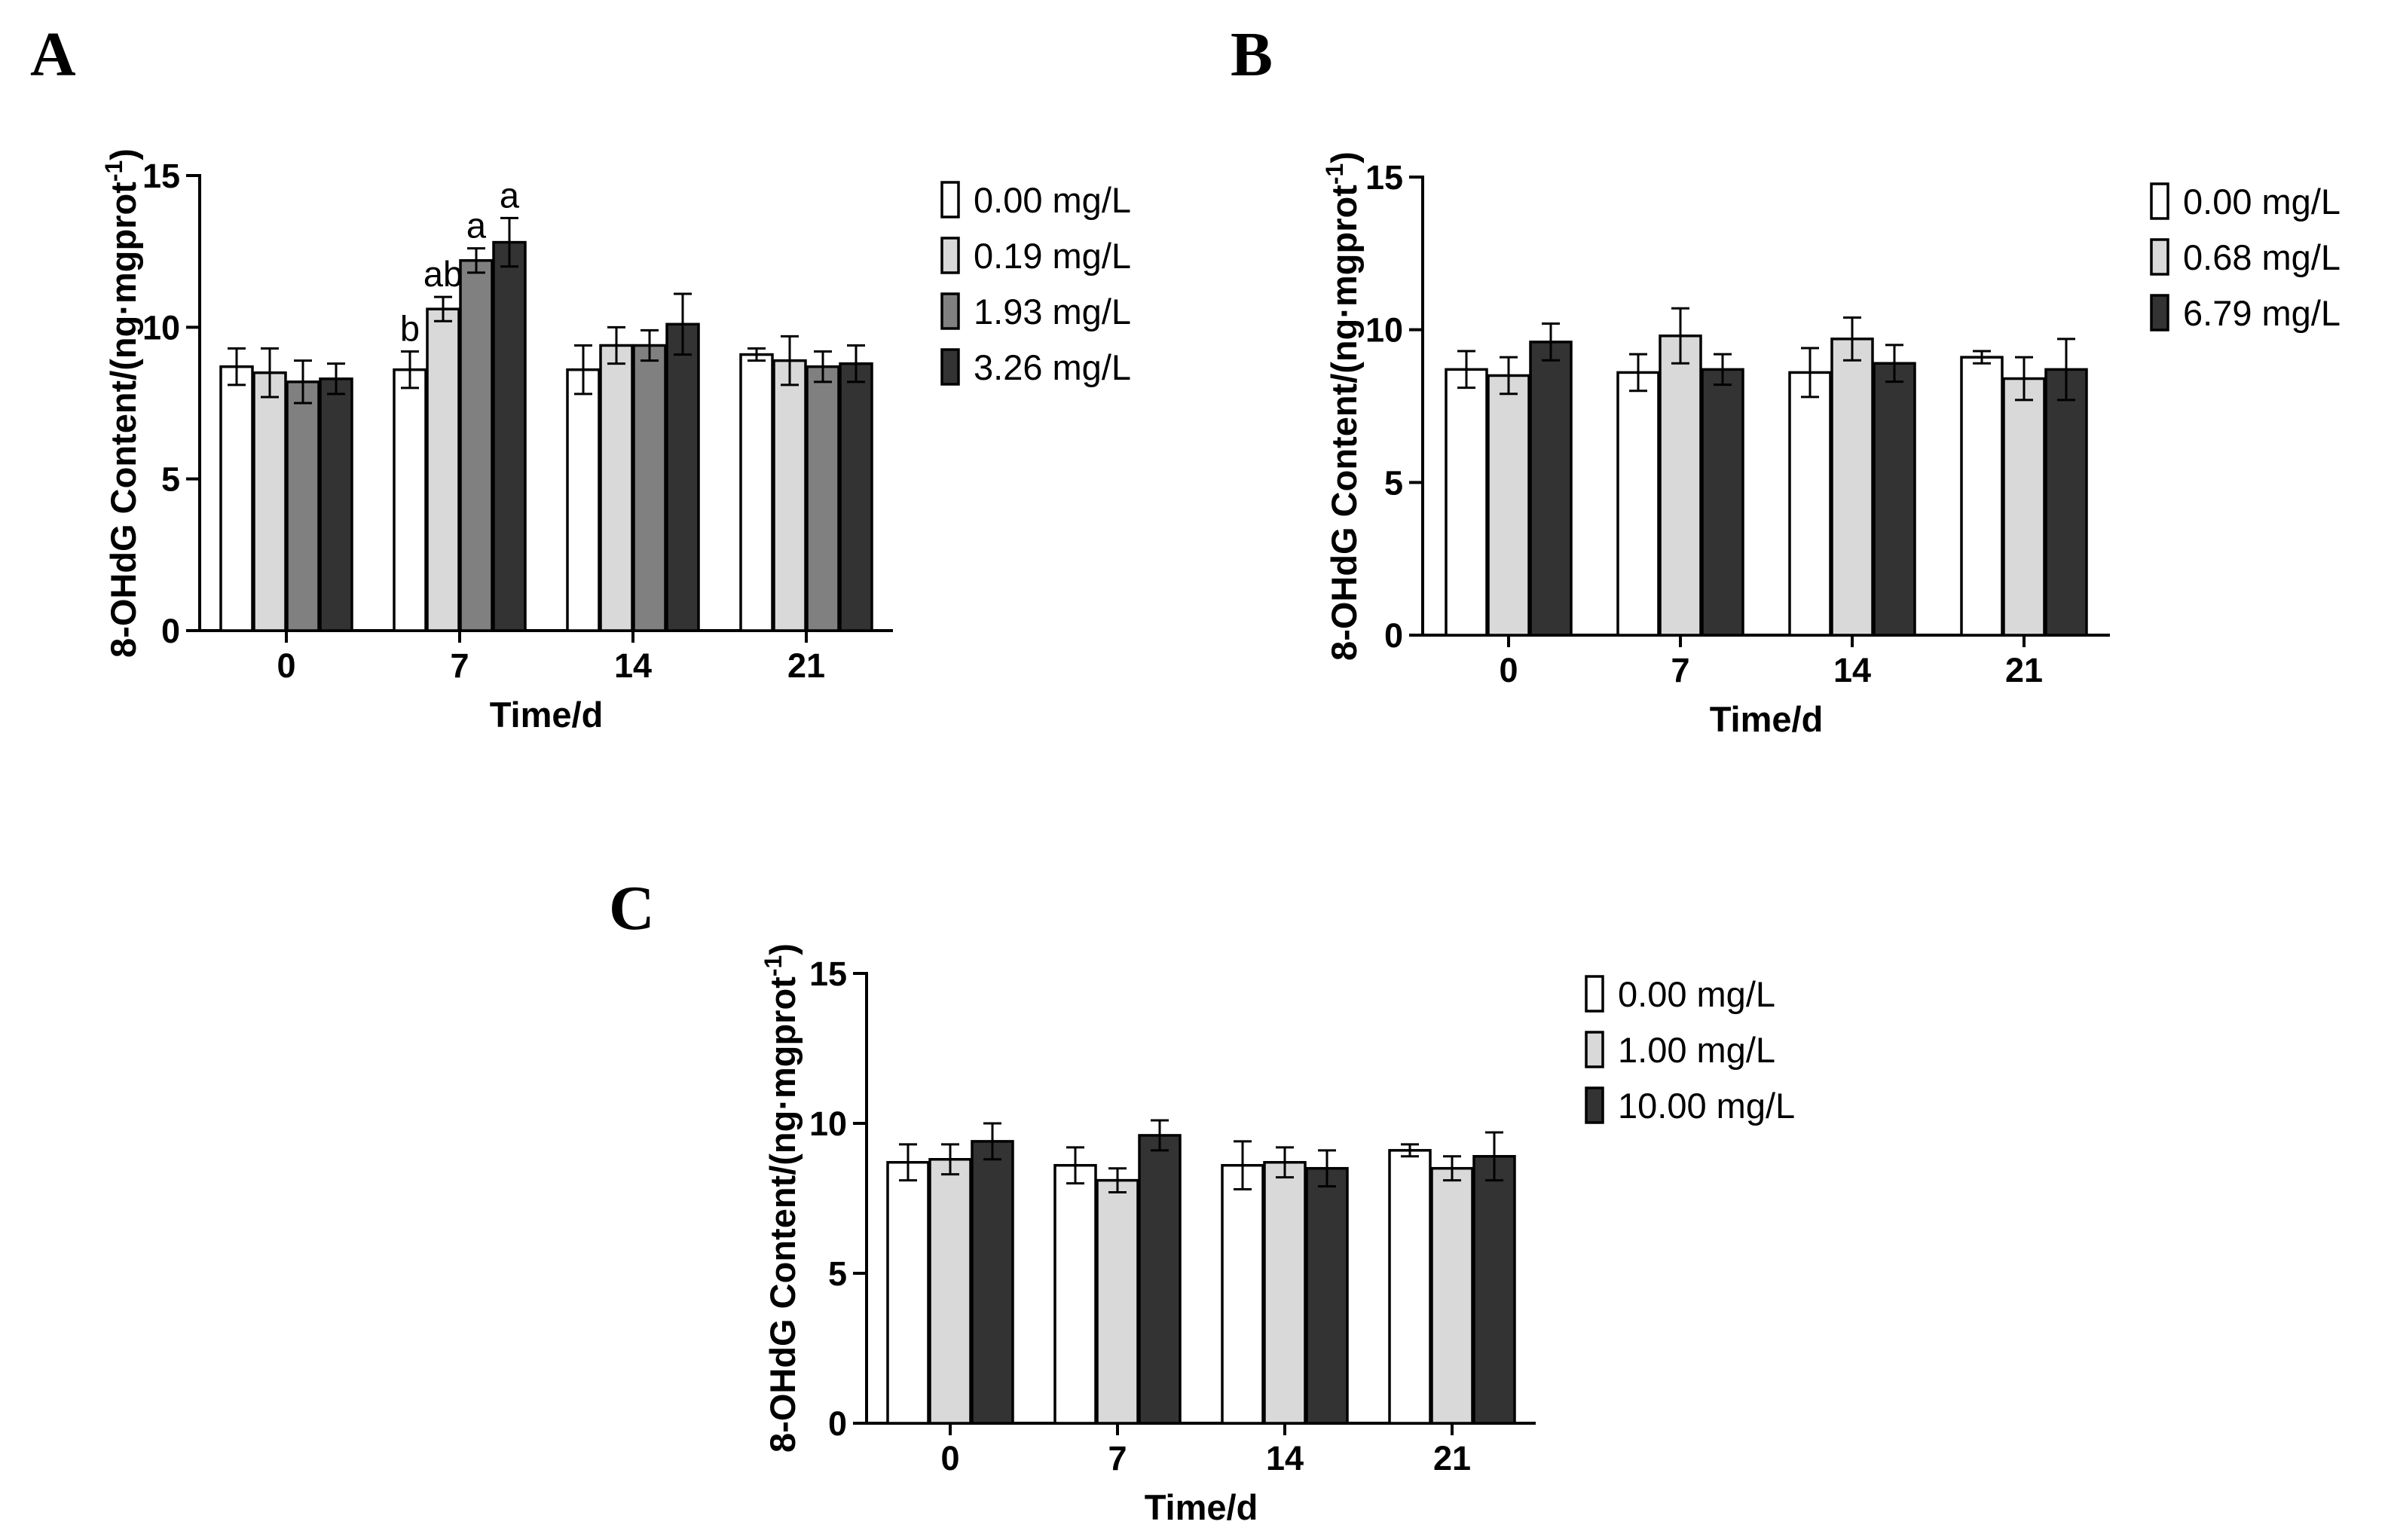 The height and width of the screenshot is (1540, 2394). I want to click on panel-a-legend-label: 0.00 mg/L, so click(1052, 200).